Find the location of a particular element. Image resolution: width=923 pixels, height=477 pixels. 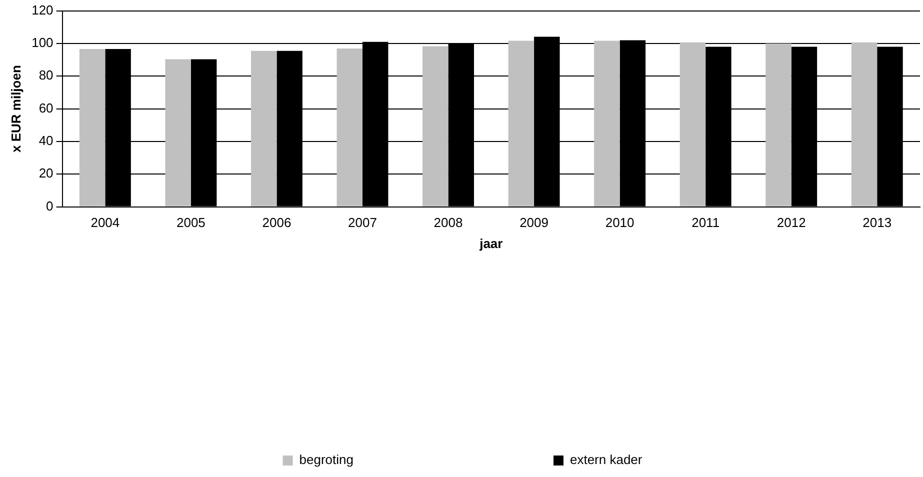

x-tick-label: 2010 is located at coordinates (619, 222).